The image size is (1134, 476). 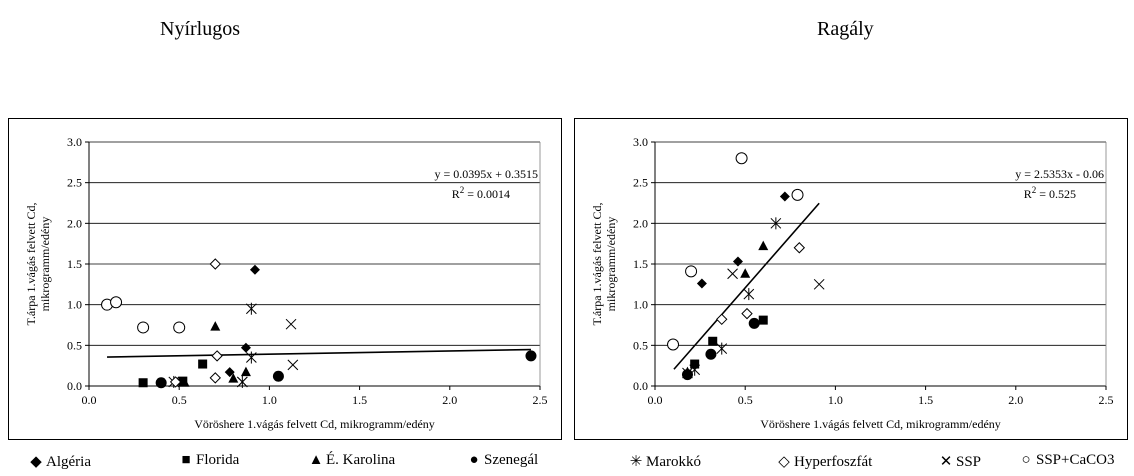 What do you see at coordinates (1026, 460) in the screenshot?
I see `open-circle-icon: ○` at bounding box center [1026, 460].